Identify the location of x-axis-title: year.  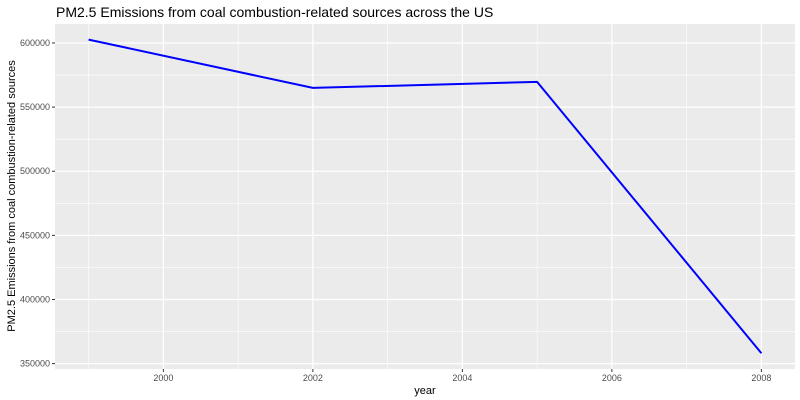
(425, 391).